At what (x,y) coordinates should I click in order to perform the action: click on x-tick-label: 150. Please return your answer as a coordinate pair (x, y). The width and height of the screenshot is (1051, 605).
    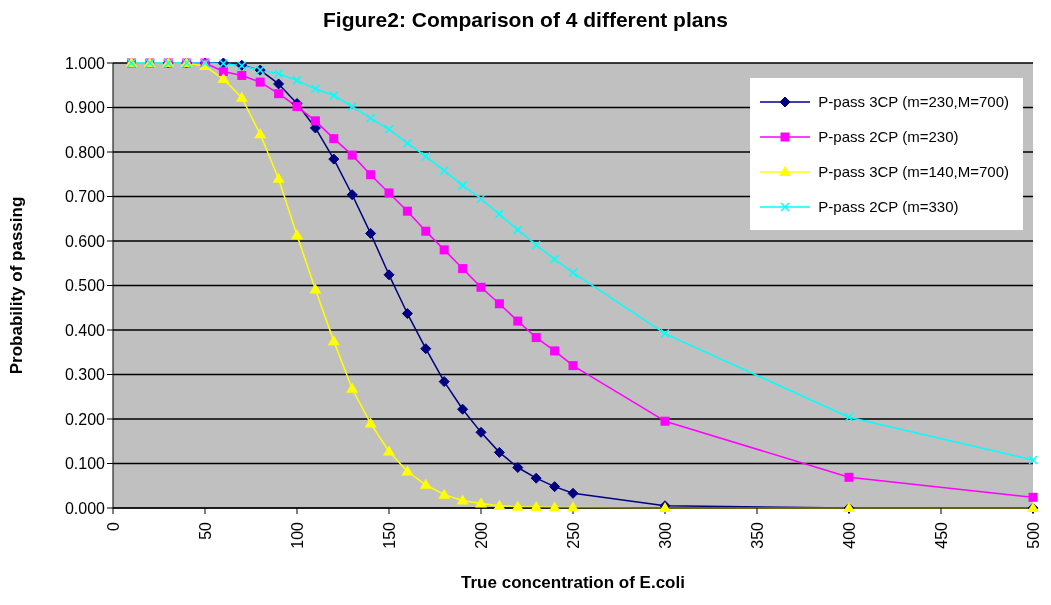
    Looking at the image, I should click on (389, 535).